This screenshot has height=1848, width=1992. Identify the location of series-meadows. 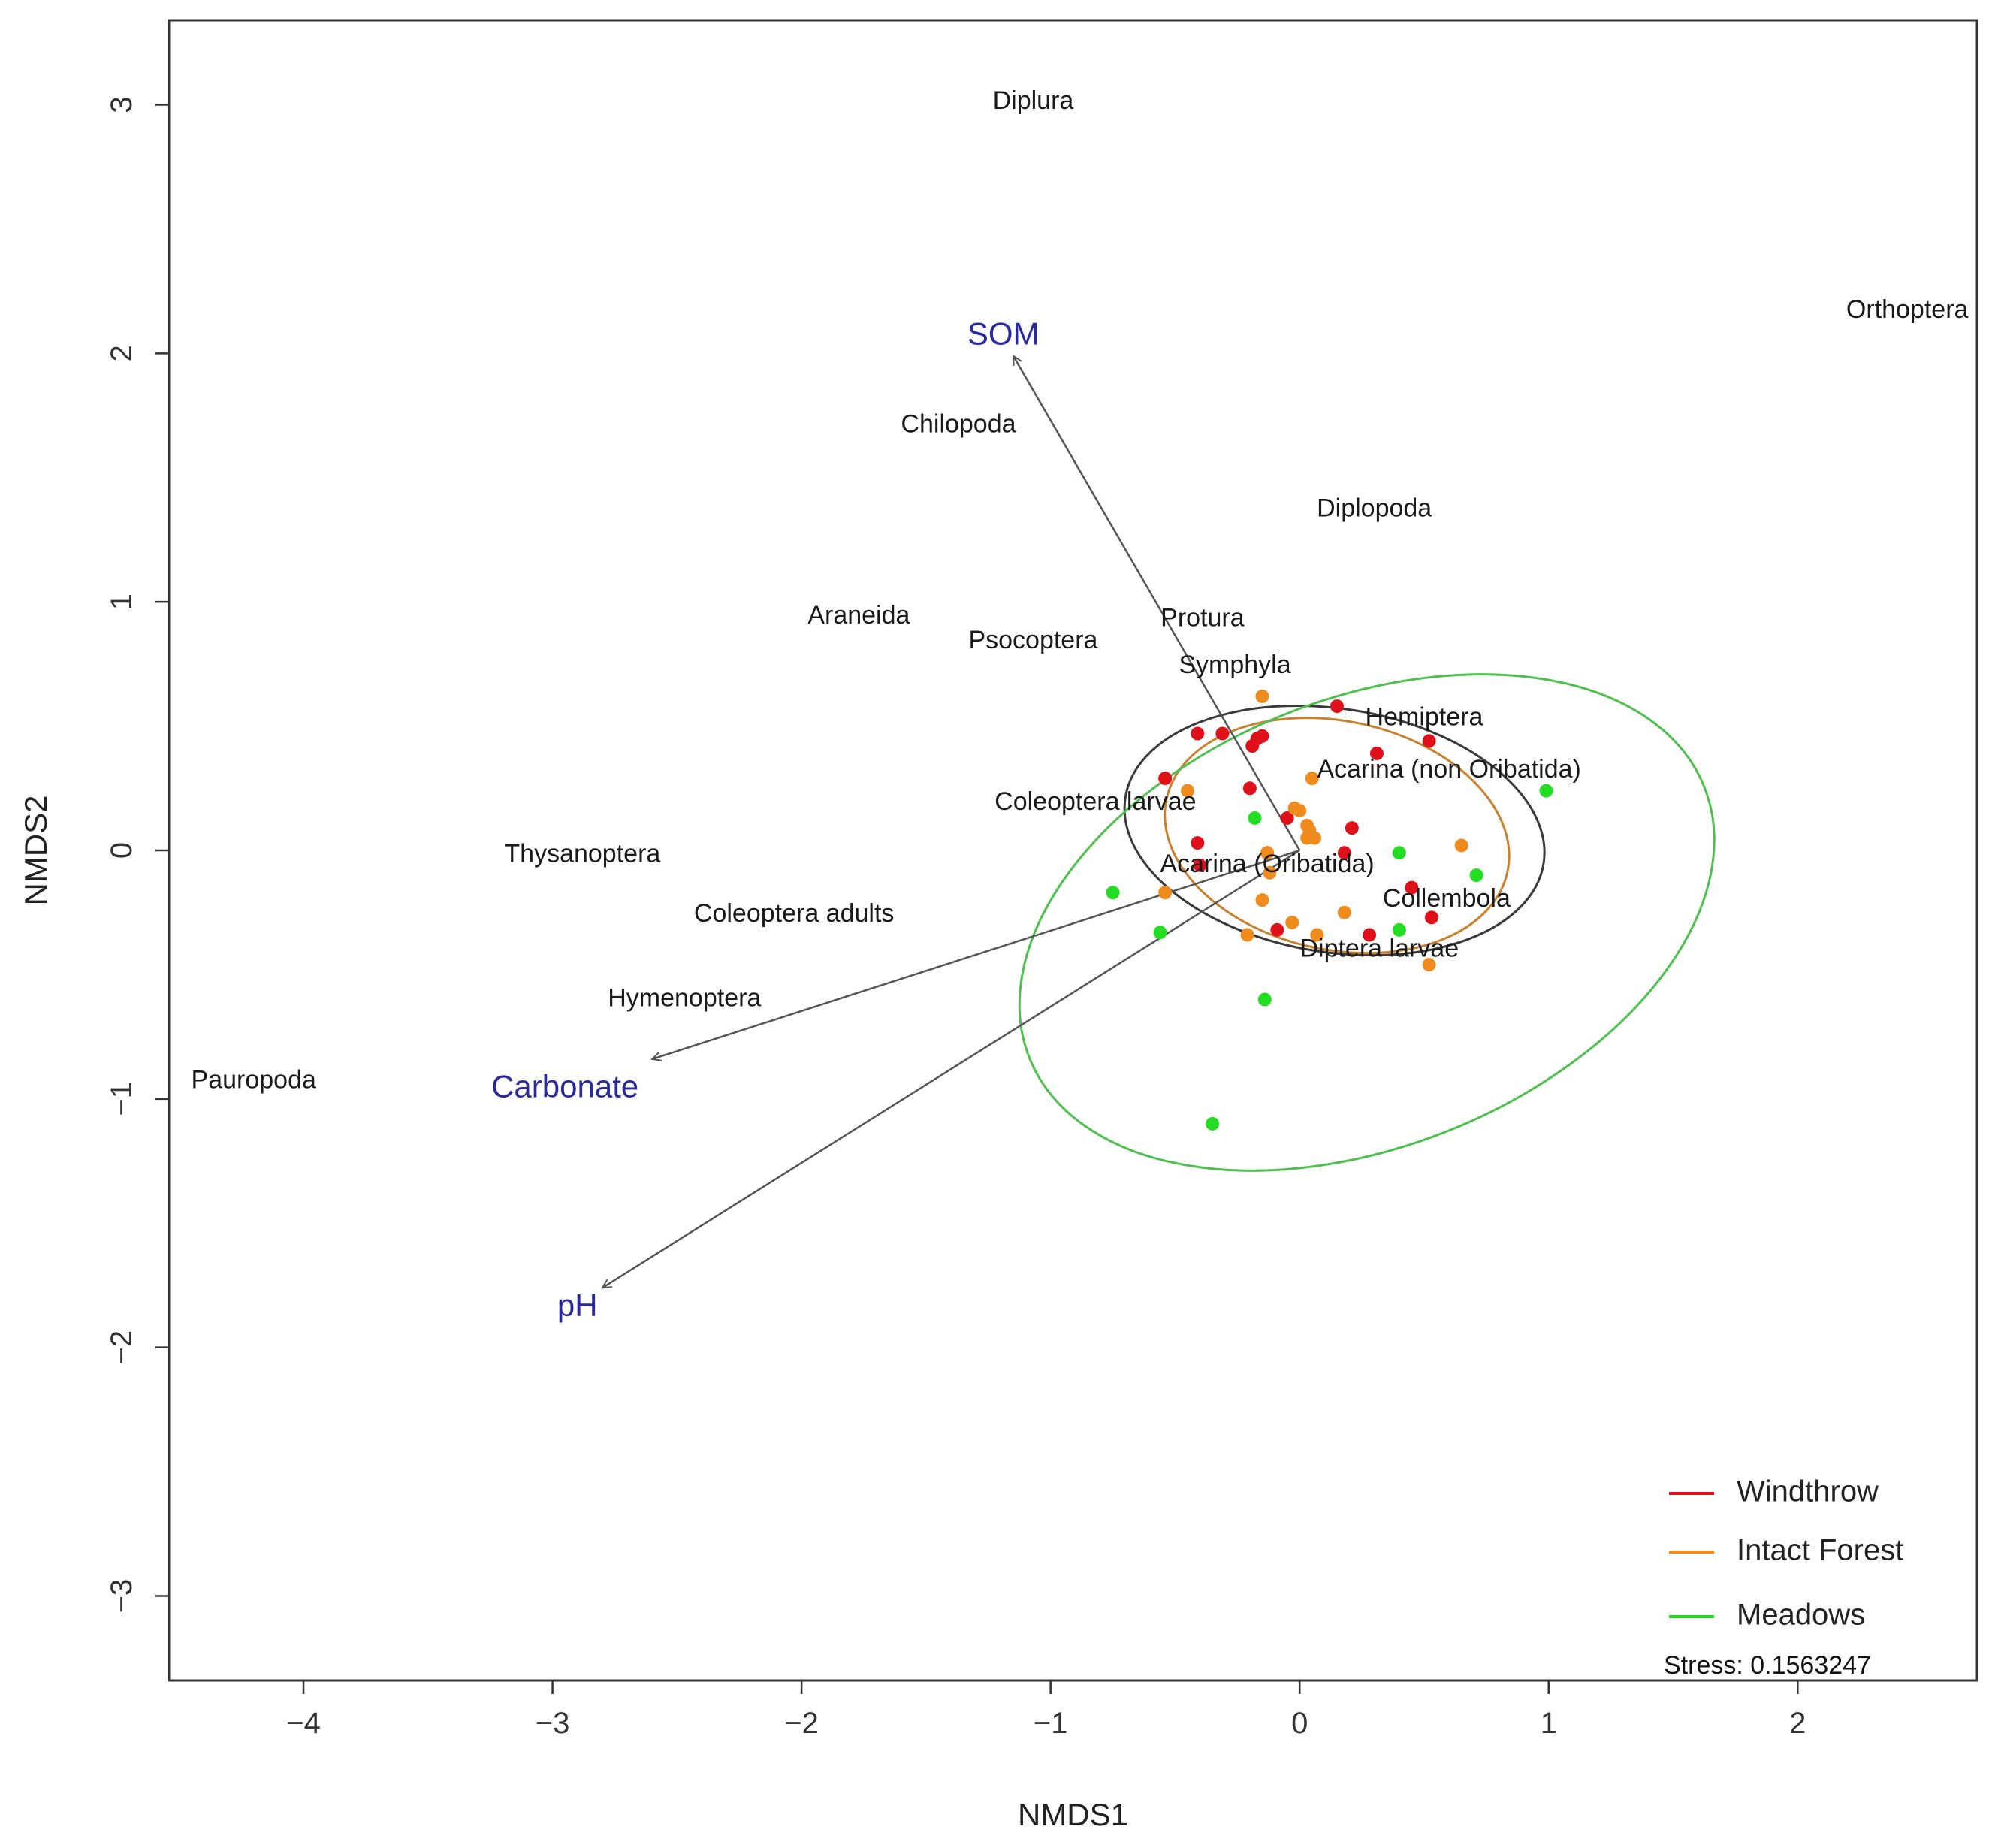
(1329, 958).